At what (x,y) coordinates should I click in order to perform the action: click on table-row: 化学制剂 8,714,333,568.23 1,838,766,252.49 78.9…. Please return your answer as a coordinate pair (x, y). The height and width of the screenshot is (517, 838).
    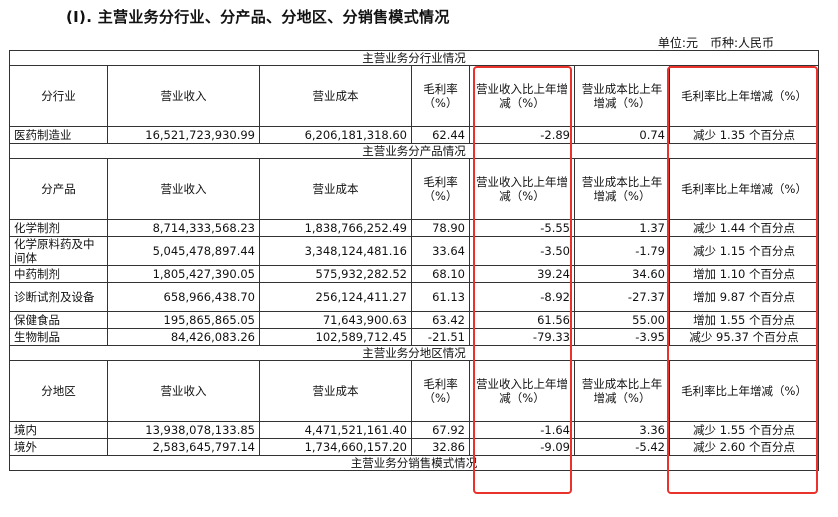
    Looking at the image, I should click on (414, 228).